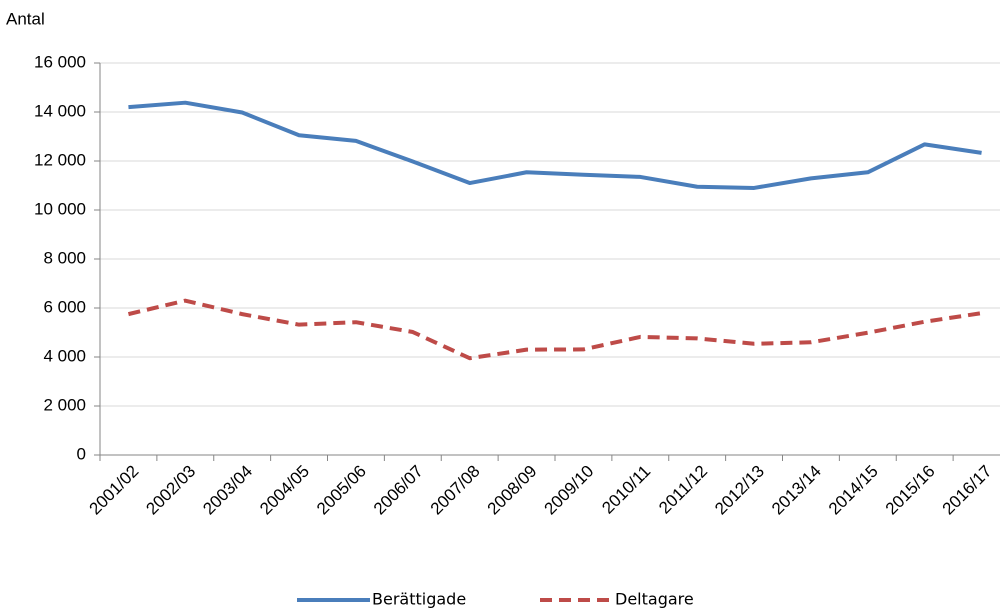 This screenshot has width=1000, height=611. I want to click on x-tick-label: 2001/02, so click(114, 490).